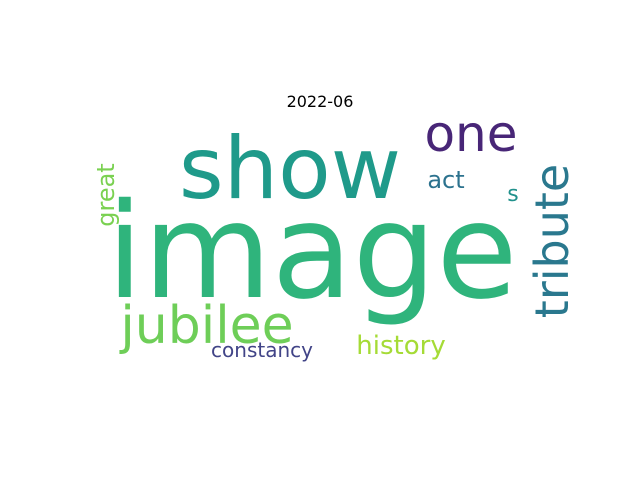  I want to click on word-history: history, so click(400, 346).